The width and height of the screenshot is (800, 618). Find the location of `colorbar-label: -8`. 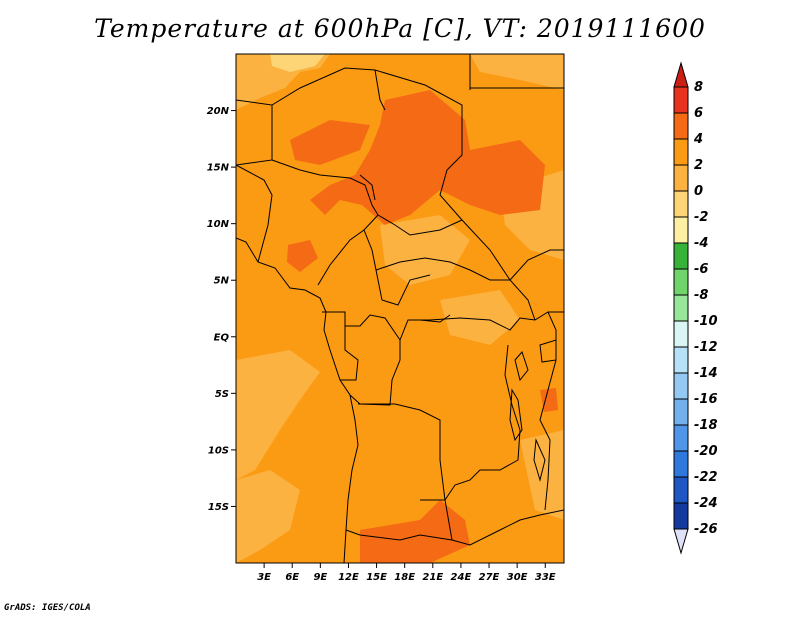

colorbar-label: -8 is located at coordinates (701, 295).